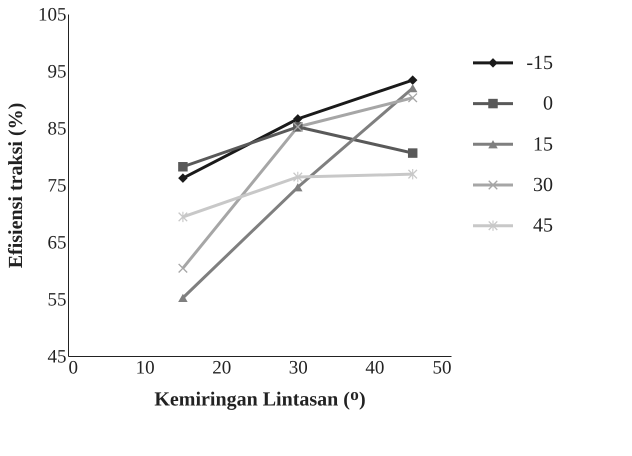 This screenshot has width=632, height=456. What do you see at coordinates (298, 368) in the screenshot?
I see `x-tick-label: 30` at bounding box center [298, 368].